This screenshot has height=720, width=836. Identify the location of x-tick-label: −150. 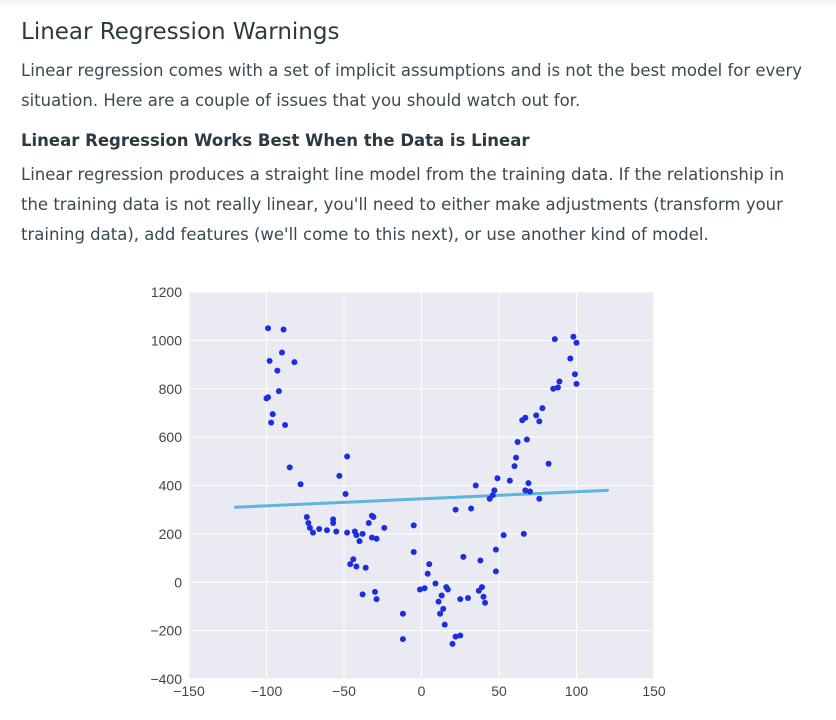
(189, 691).